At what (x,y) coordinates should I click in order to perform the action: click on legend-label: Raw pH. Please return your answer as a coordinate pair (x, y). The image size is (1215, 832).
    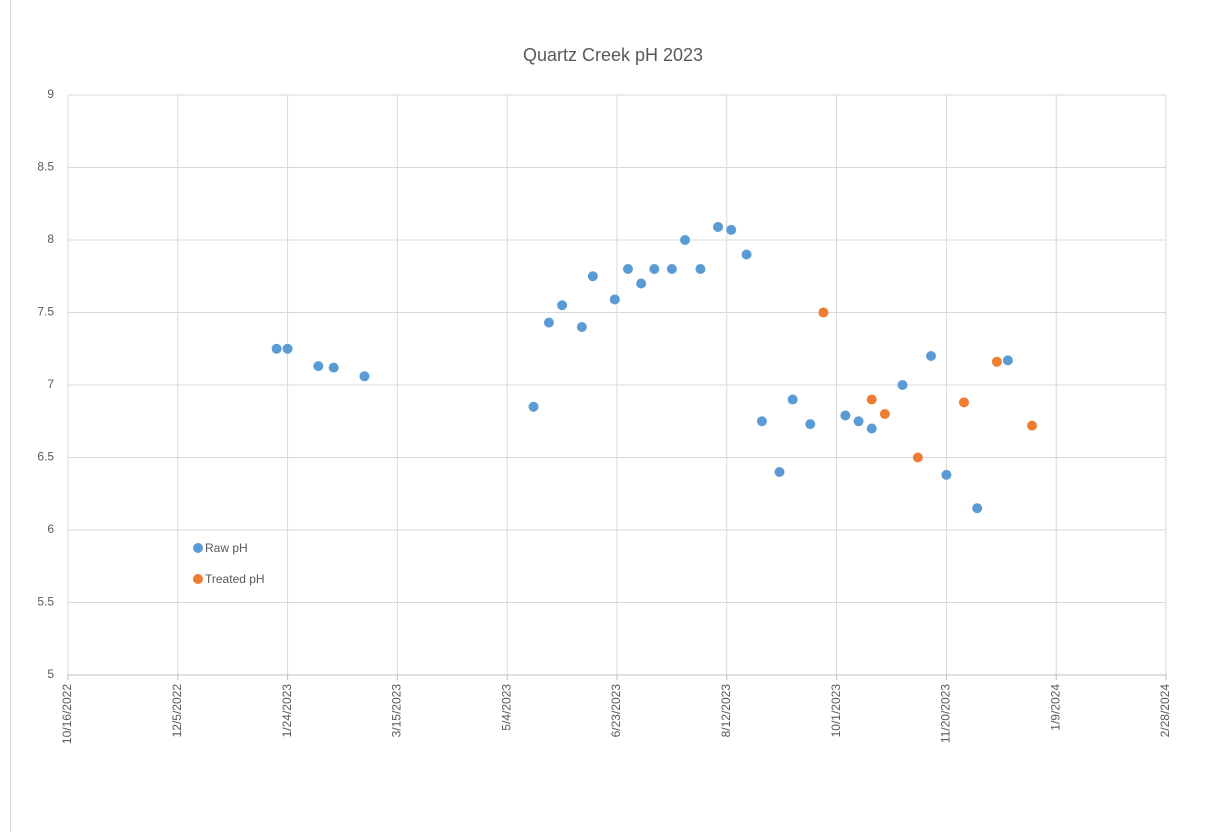
    Looking at the image, I should click on (226, 548).